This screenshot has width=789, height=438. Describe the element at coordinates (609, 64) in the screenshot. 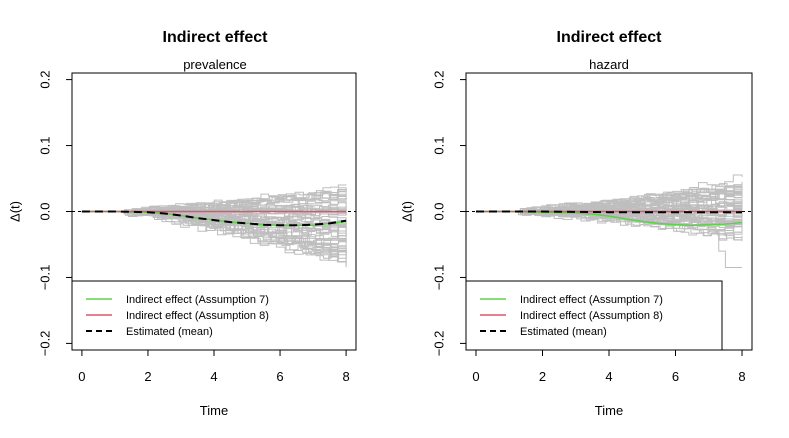

I see `chart-subtitle: hazard` at that location.